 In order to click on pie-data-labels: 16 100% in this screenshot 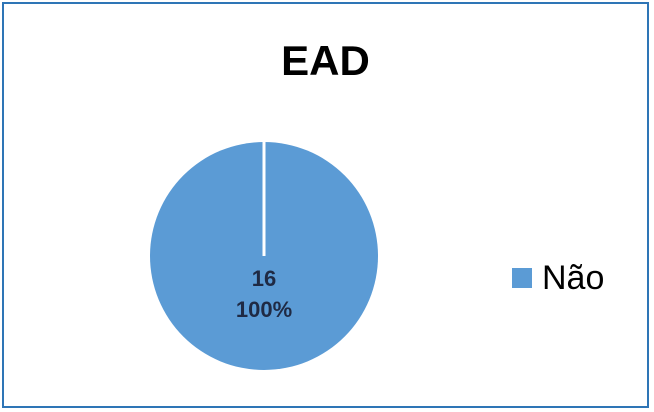, I will do `click(264, 294)`.